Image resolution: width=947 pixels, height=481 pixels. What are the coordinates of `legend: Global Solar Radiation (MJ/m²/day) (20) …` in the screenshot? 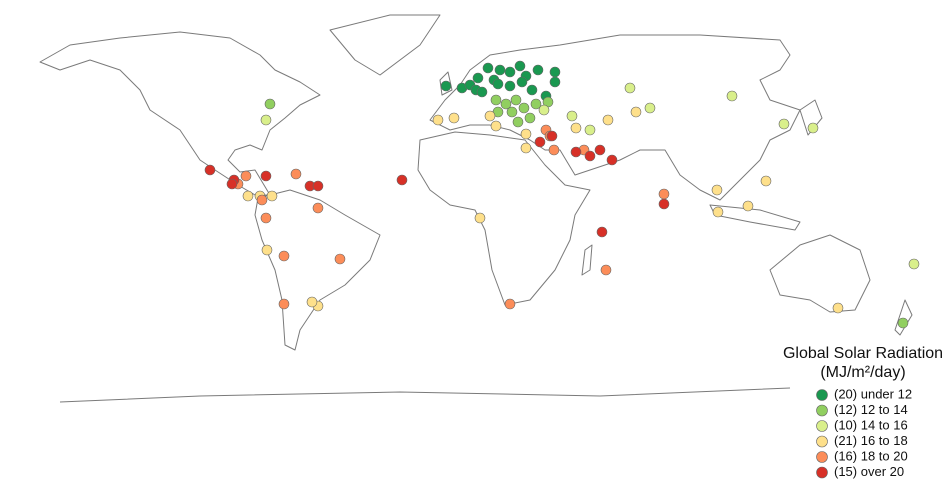 It's located at (863, 412).